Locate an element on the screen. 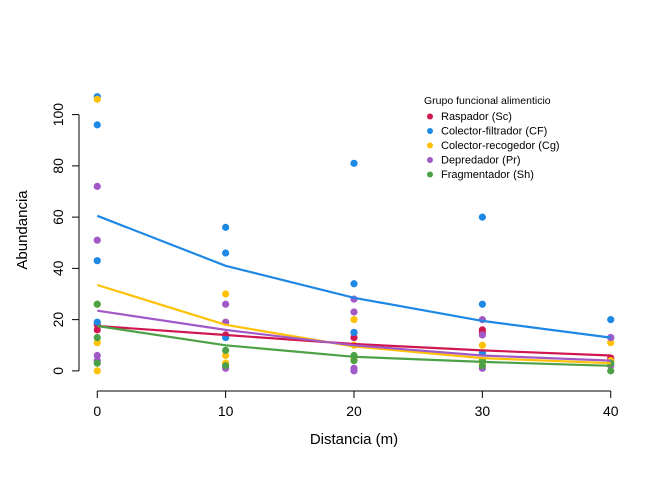 The image size is (672, 480). legend-label: Colector-recogedor (Cg) is located at coordinates (500, 146).